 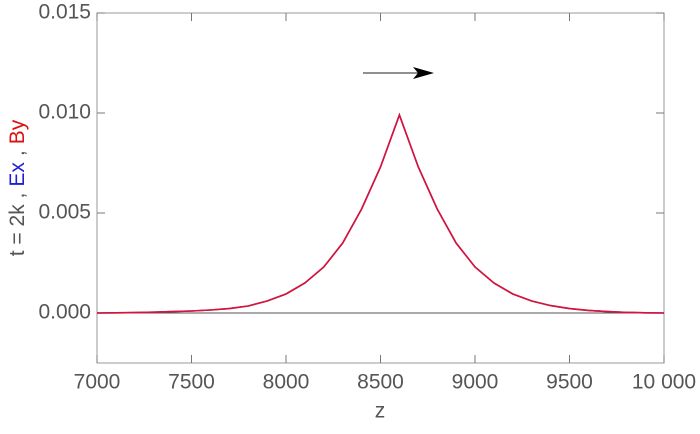 I want to click on y-axis-label: t = 2k , Ex, By, so click(x=17, y=187).